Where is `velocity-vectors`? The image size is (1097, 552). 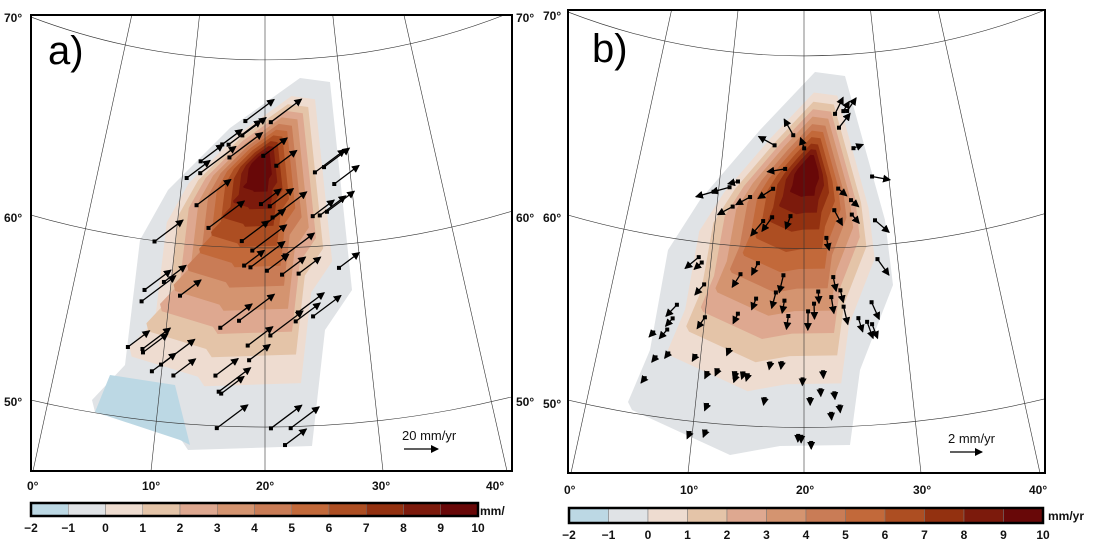
velocity-vectors is located at coordinates (766, 273).